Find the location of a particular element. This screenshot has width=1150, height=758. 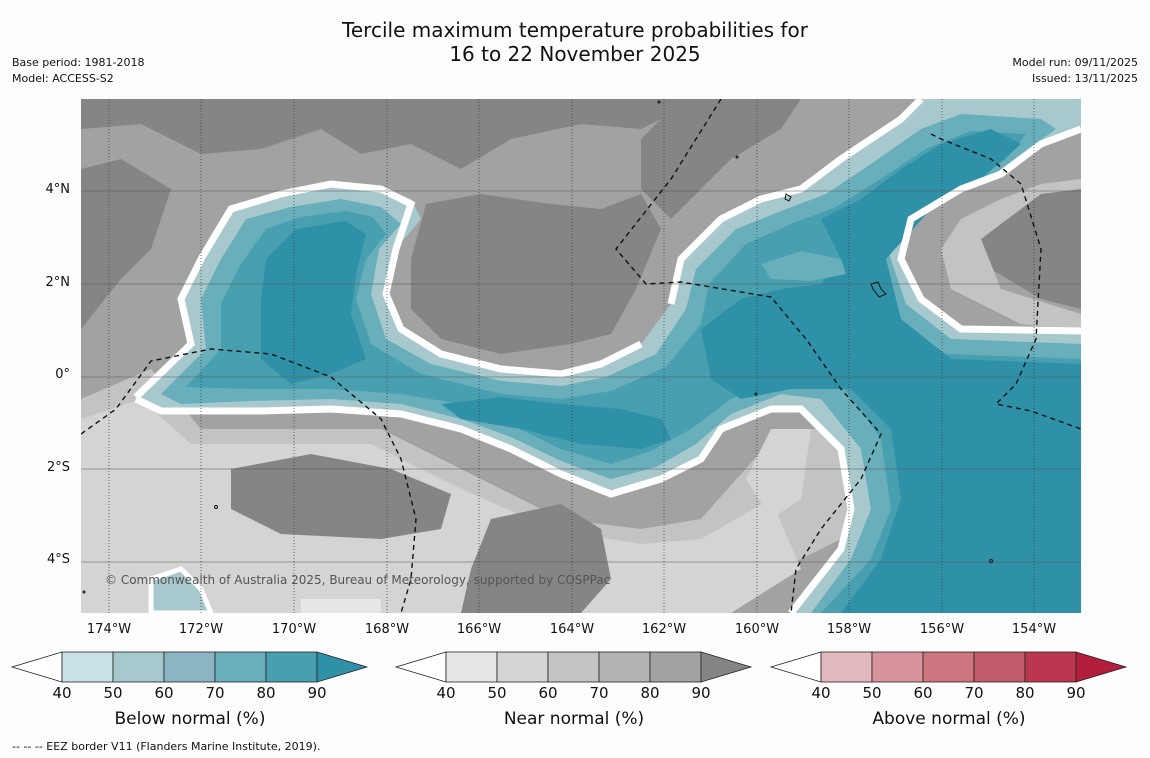

below-normal-core-island is located at coordinates (803, 266).